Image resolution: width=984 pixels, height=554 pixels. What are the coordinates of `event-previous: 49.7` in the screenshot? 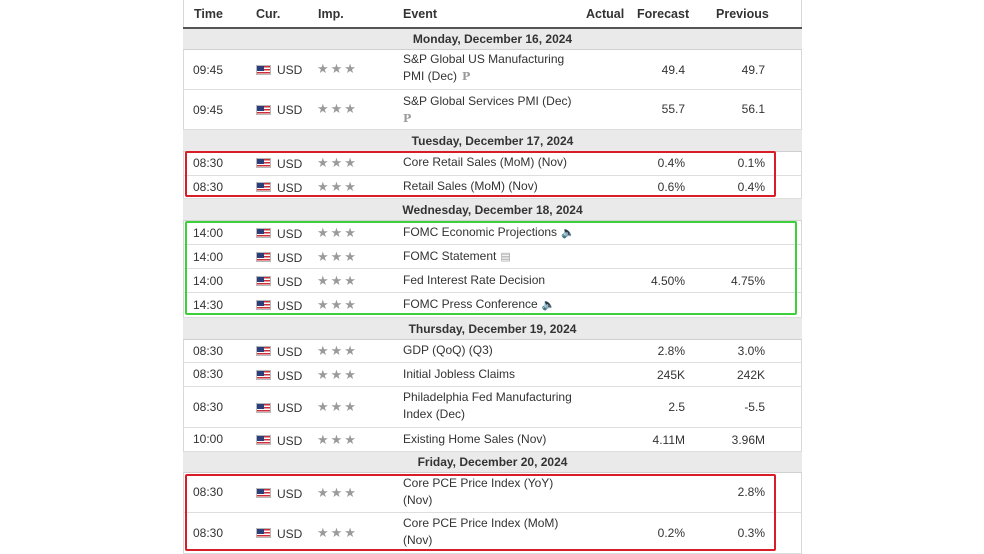 It's located at (753, 70).